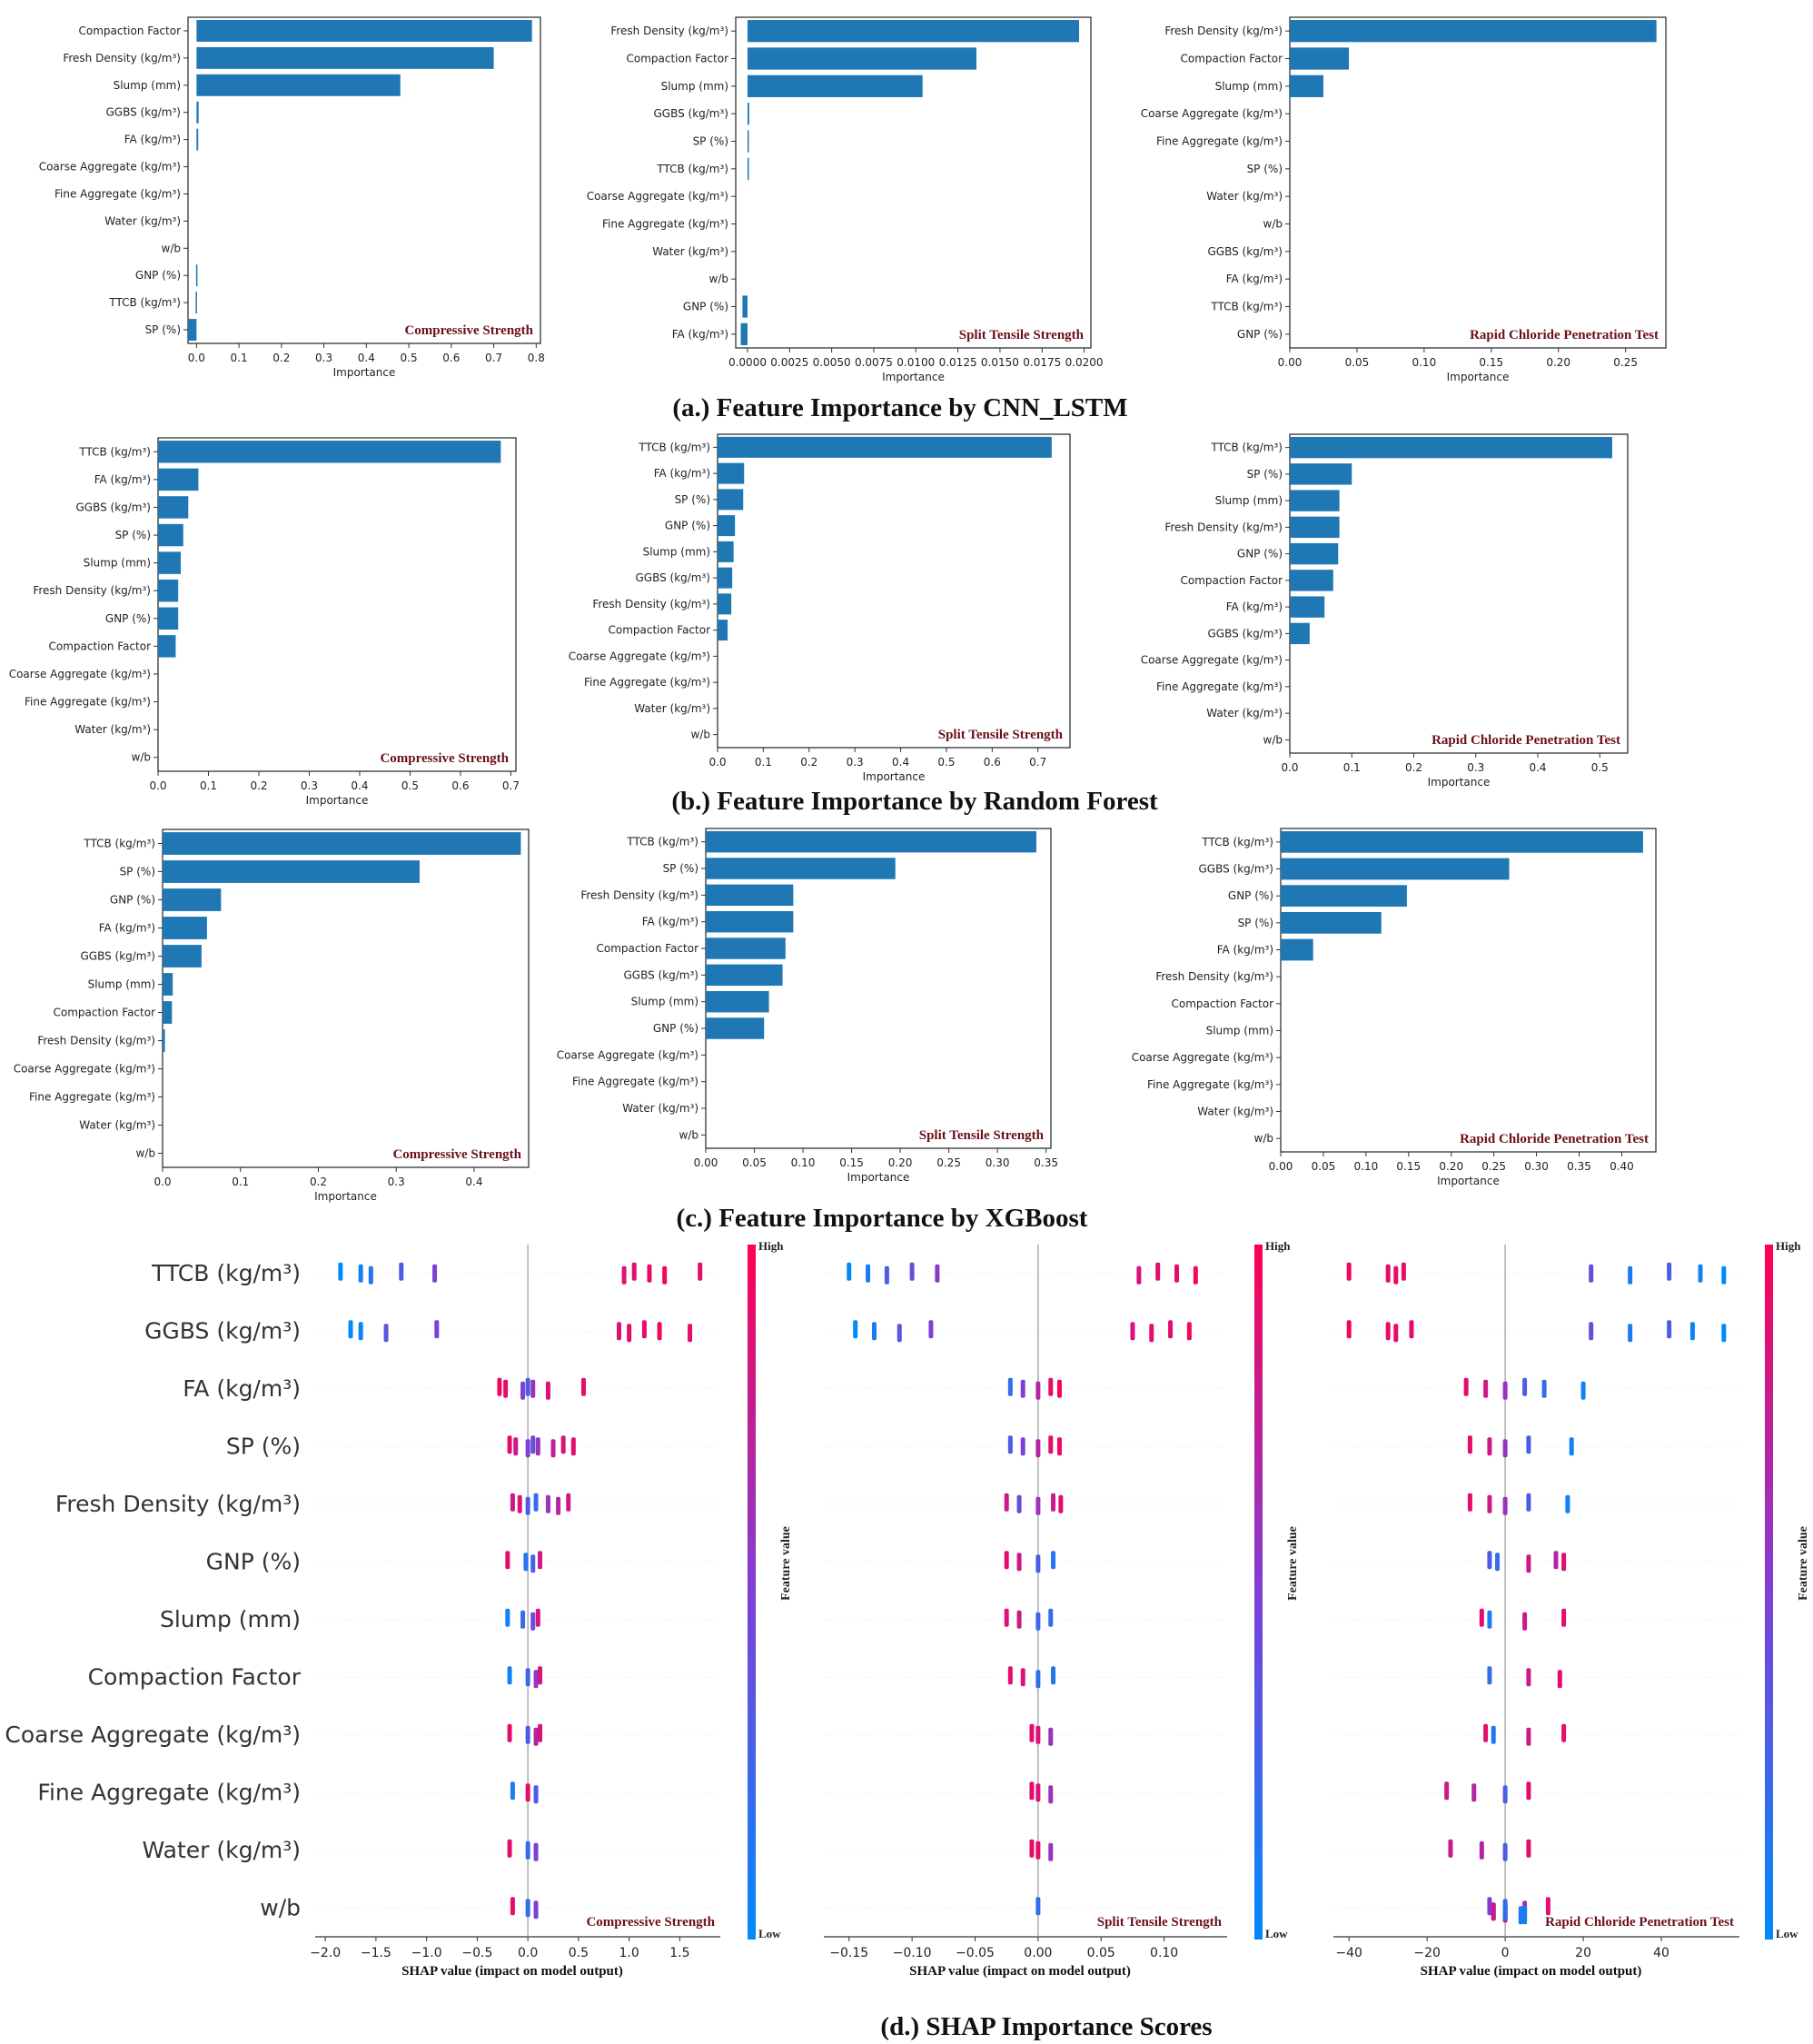 This screenshot has width=1813, height=2044. Describe the element at coordinates (1583, 1953) in the screenshot. I see `x-tick-label: 20` at that location.